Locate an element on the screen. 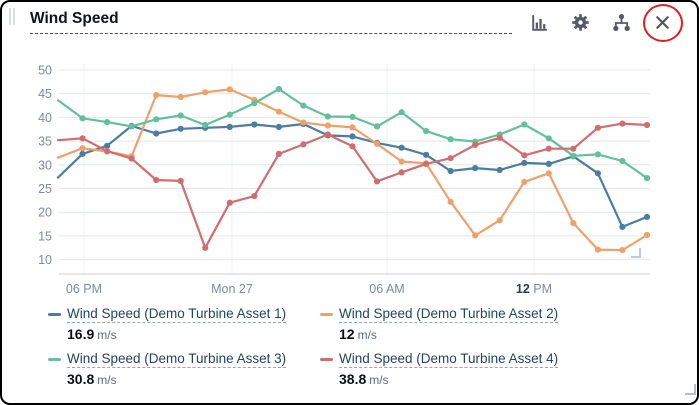 This screenshot has width=699, height=405. svg-text: 06 AM is located at coordinates (386, 289).